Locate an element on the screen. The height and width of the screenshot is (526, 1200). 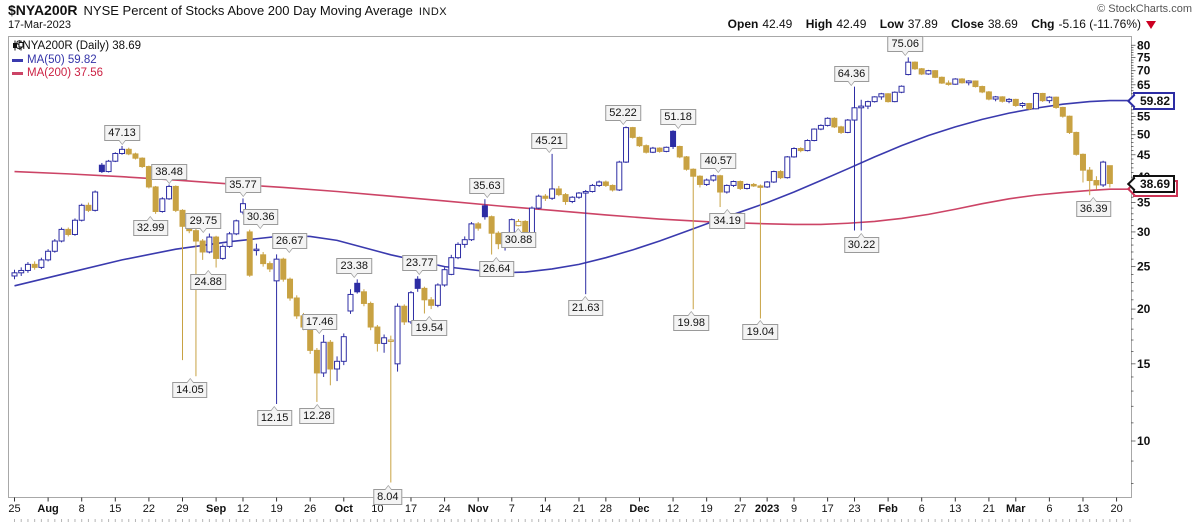
open-label: Open is located at coordinates (743, 24).